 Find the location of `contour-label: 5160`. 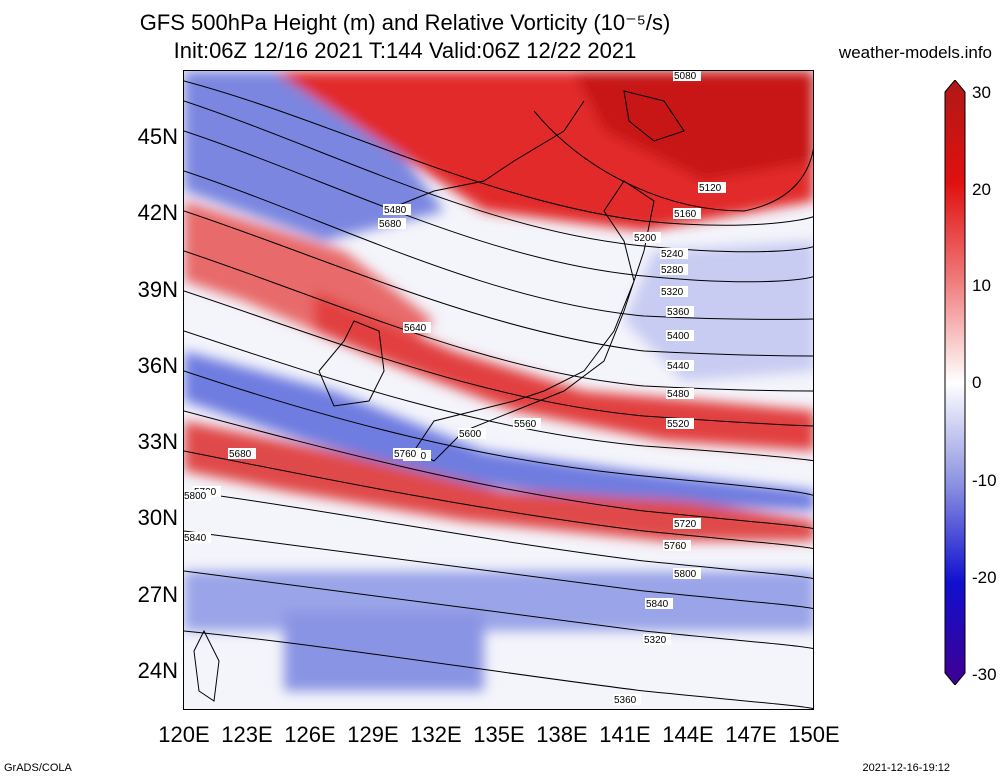

contour-label: 5160 is located at coordinates (685, 214).